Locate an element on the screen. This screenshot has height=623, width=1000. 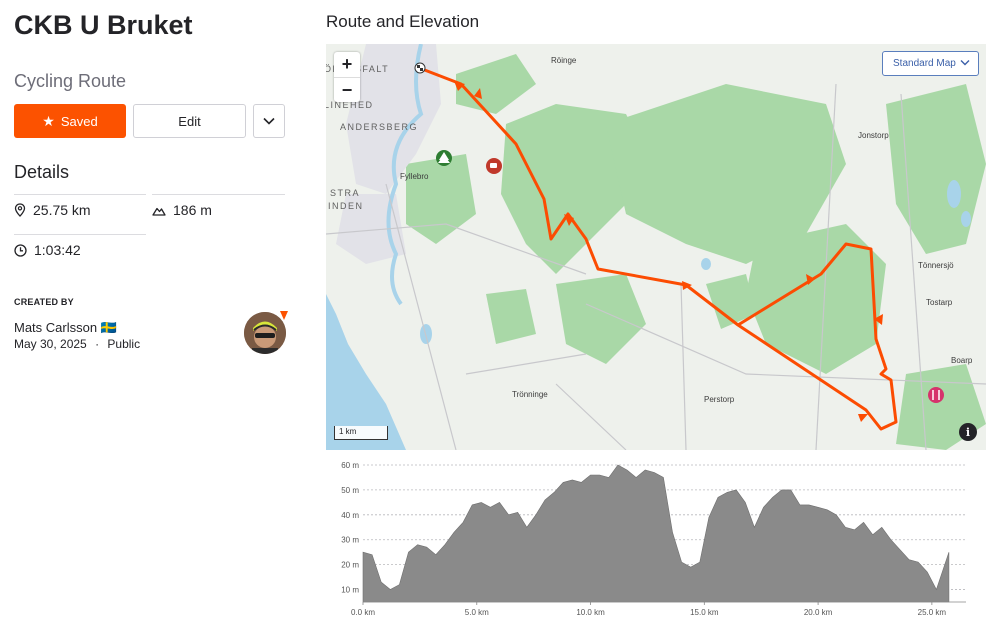
details-heading: Details is located at coordinates (42, 172).